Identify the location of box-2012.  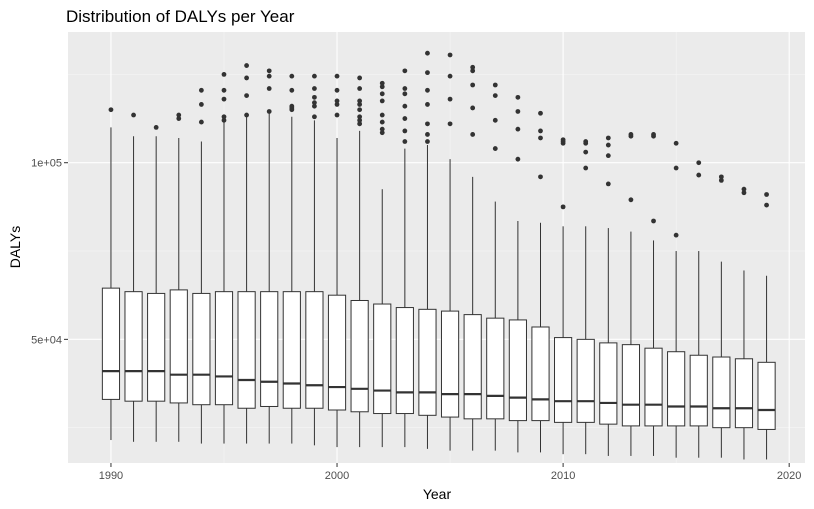
(608, 295).